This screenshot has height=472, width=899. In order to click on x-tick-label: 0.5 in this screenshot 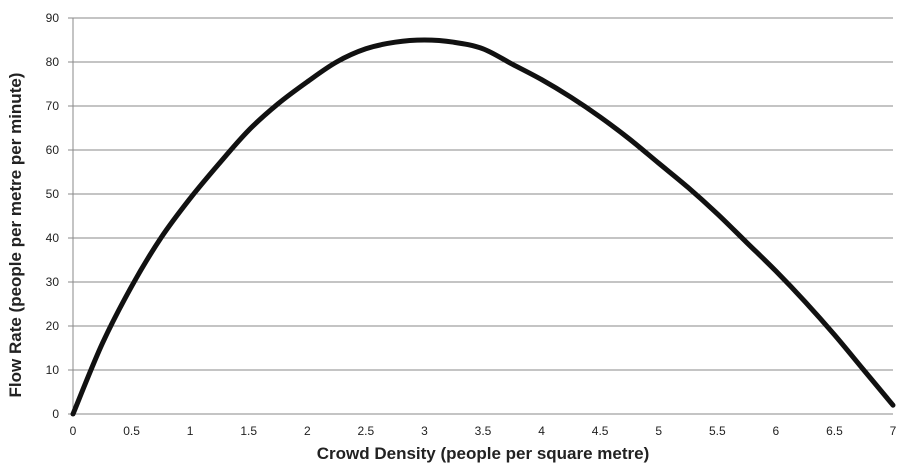, I will do `click(131, 431)`.